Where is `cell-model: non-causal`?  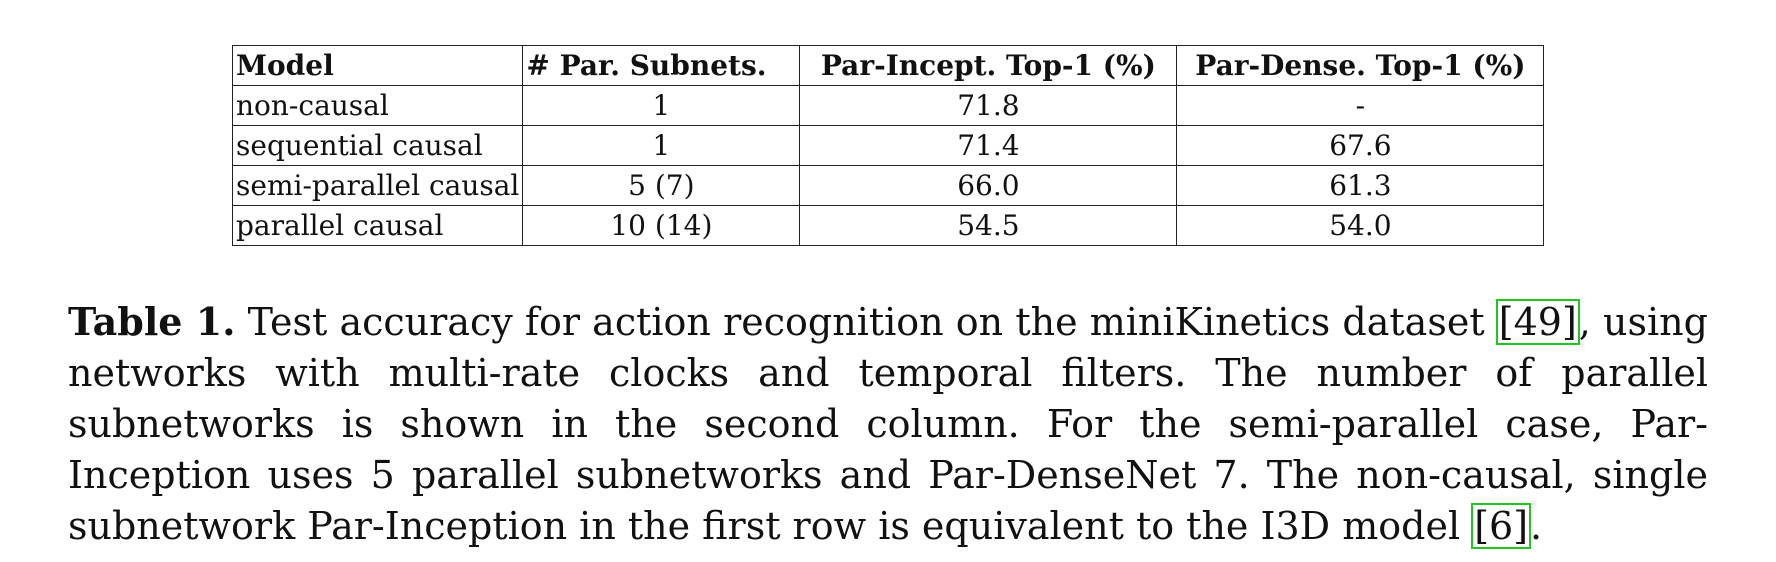
cell-model: non-causal is located at coordinates (377, 105).